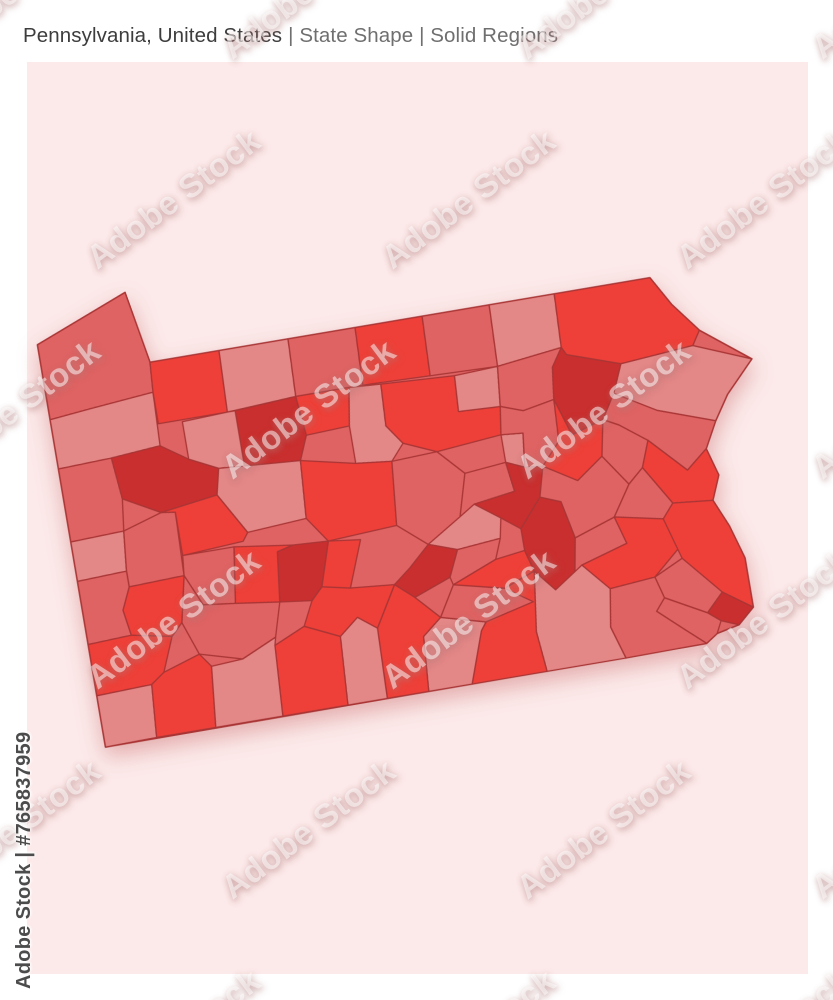 The width and height of the screenshot is (833, 1000). I want to click on county-tioga, so click(392, 350).